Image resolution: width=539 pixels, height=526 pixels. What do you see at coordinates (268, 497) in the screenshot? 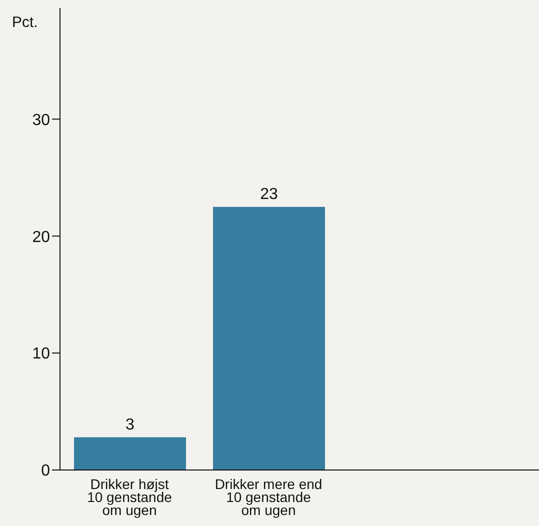
I see `x-tick-label: Drikker mere end 10 genstande om ugen` at bounding box center [268, 497].